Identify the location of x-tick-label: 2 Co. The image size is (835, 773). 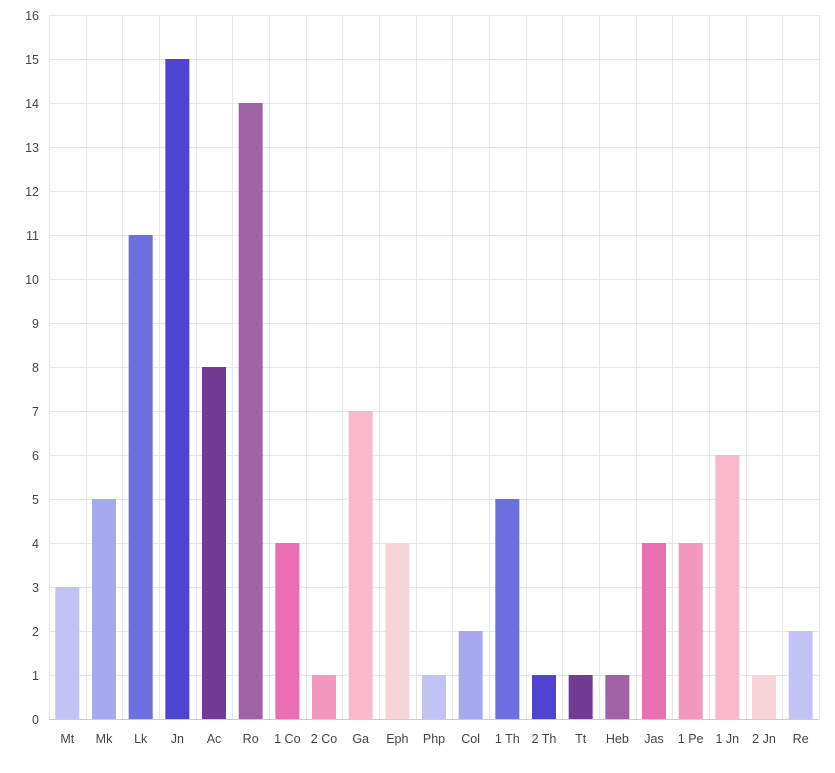
(324, 739).